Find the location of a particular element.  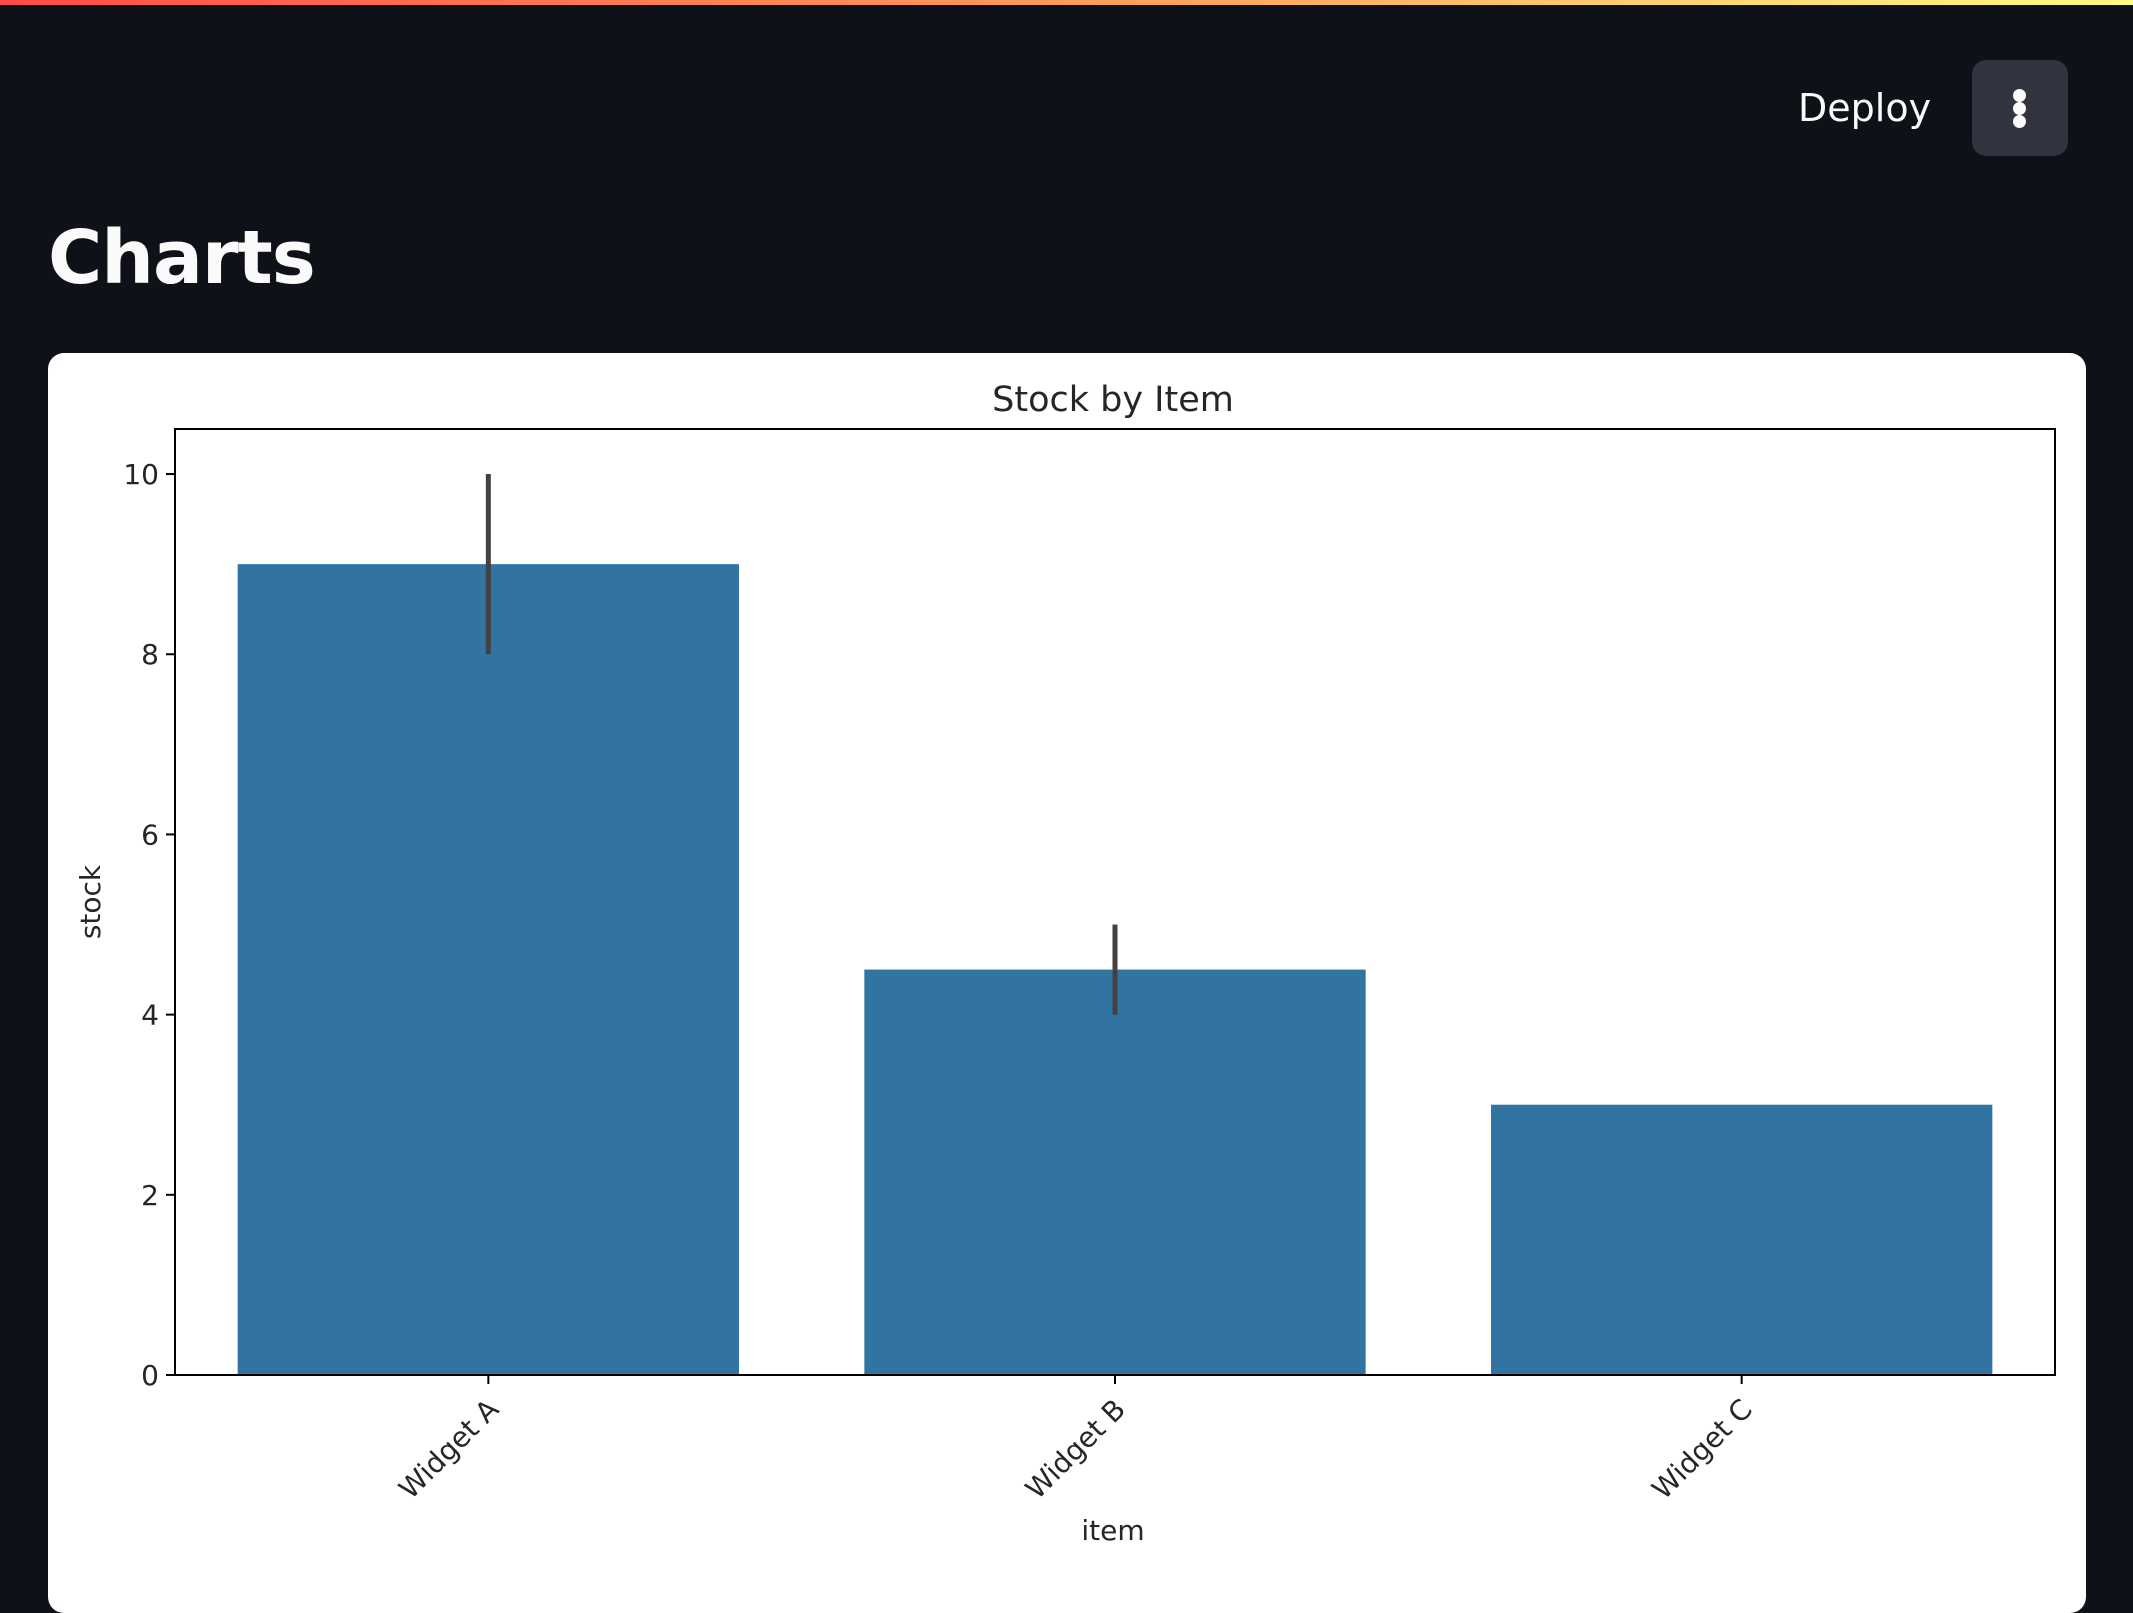

y-tick-label: 0 is located at coordinates (150, 1375).